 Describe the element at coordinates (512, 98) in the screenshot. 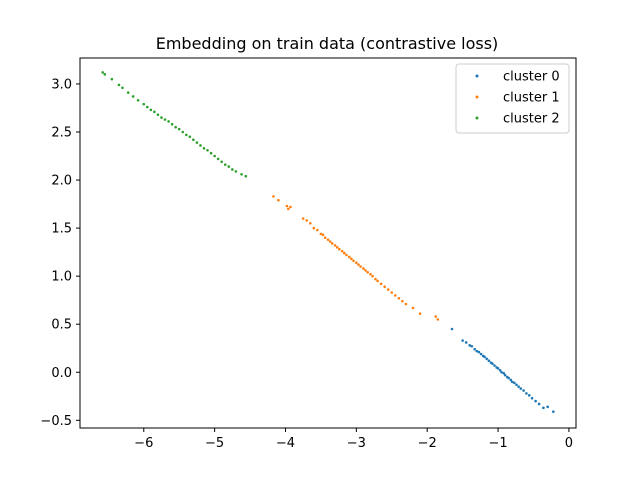

I see `legend: cluster 0 cluster 1 cluster 2` at that location.